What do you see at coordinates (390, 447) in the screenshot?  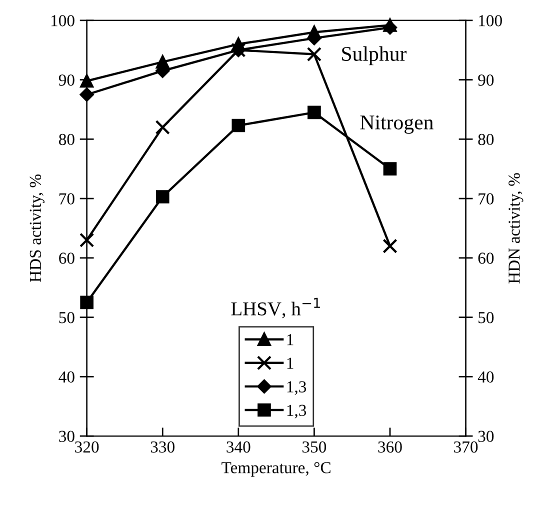 I see `x-tick-label: 360` at bounding box center [390, 447].